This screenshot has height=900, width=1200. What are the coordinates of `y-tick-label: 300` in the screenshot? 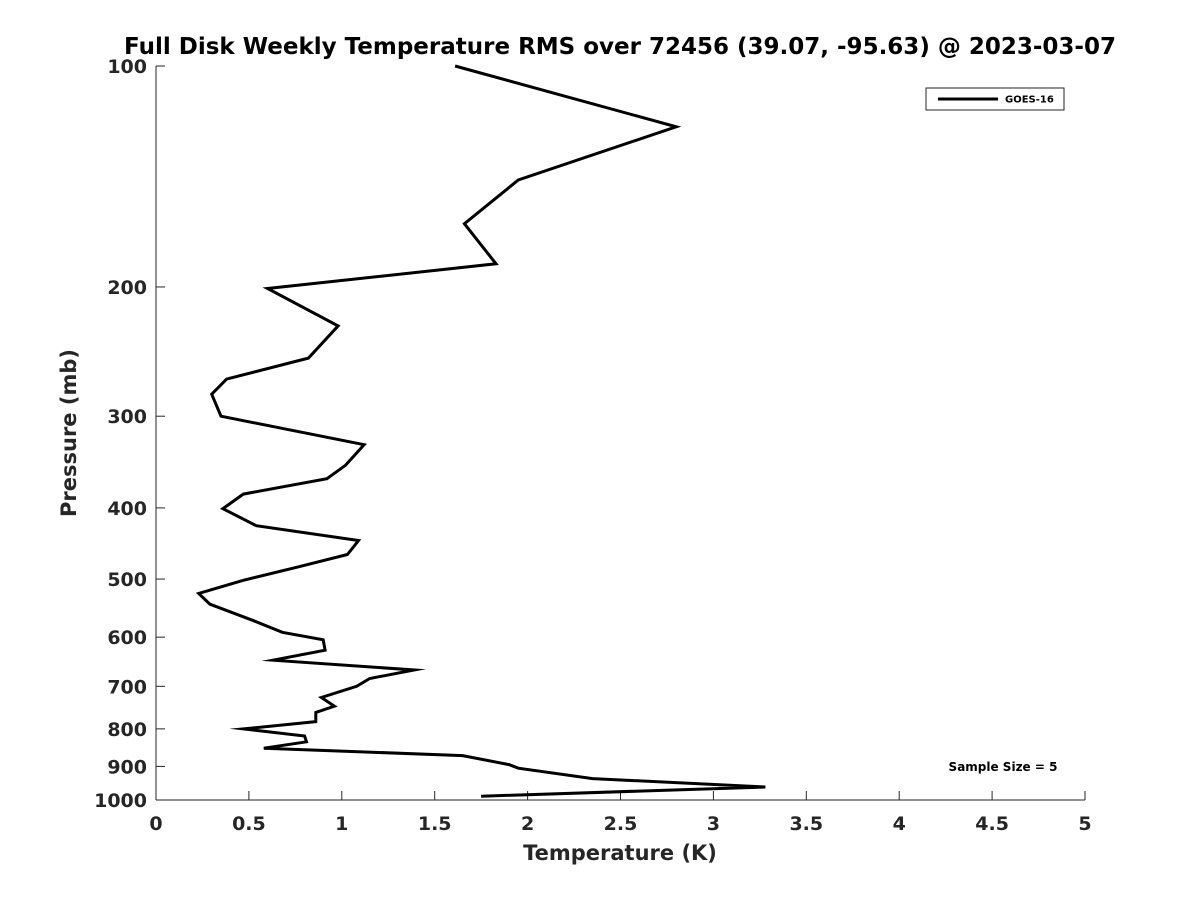 It's located at (127, 417).